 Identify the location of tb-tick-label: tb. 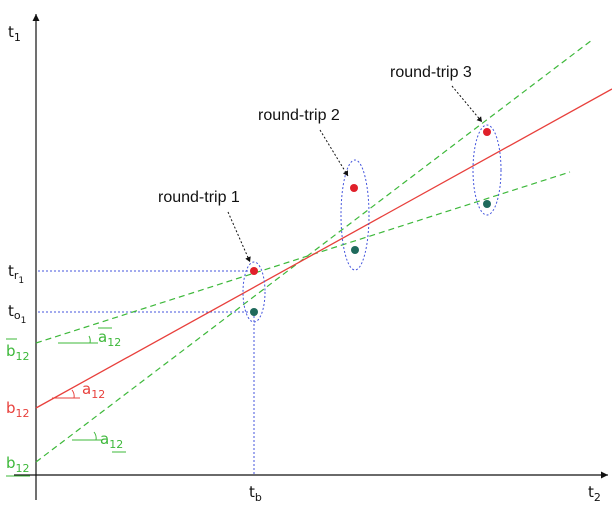
(255, 493).